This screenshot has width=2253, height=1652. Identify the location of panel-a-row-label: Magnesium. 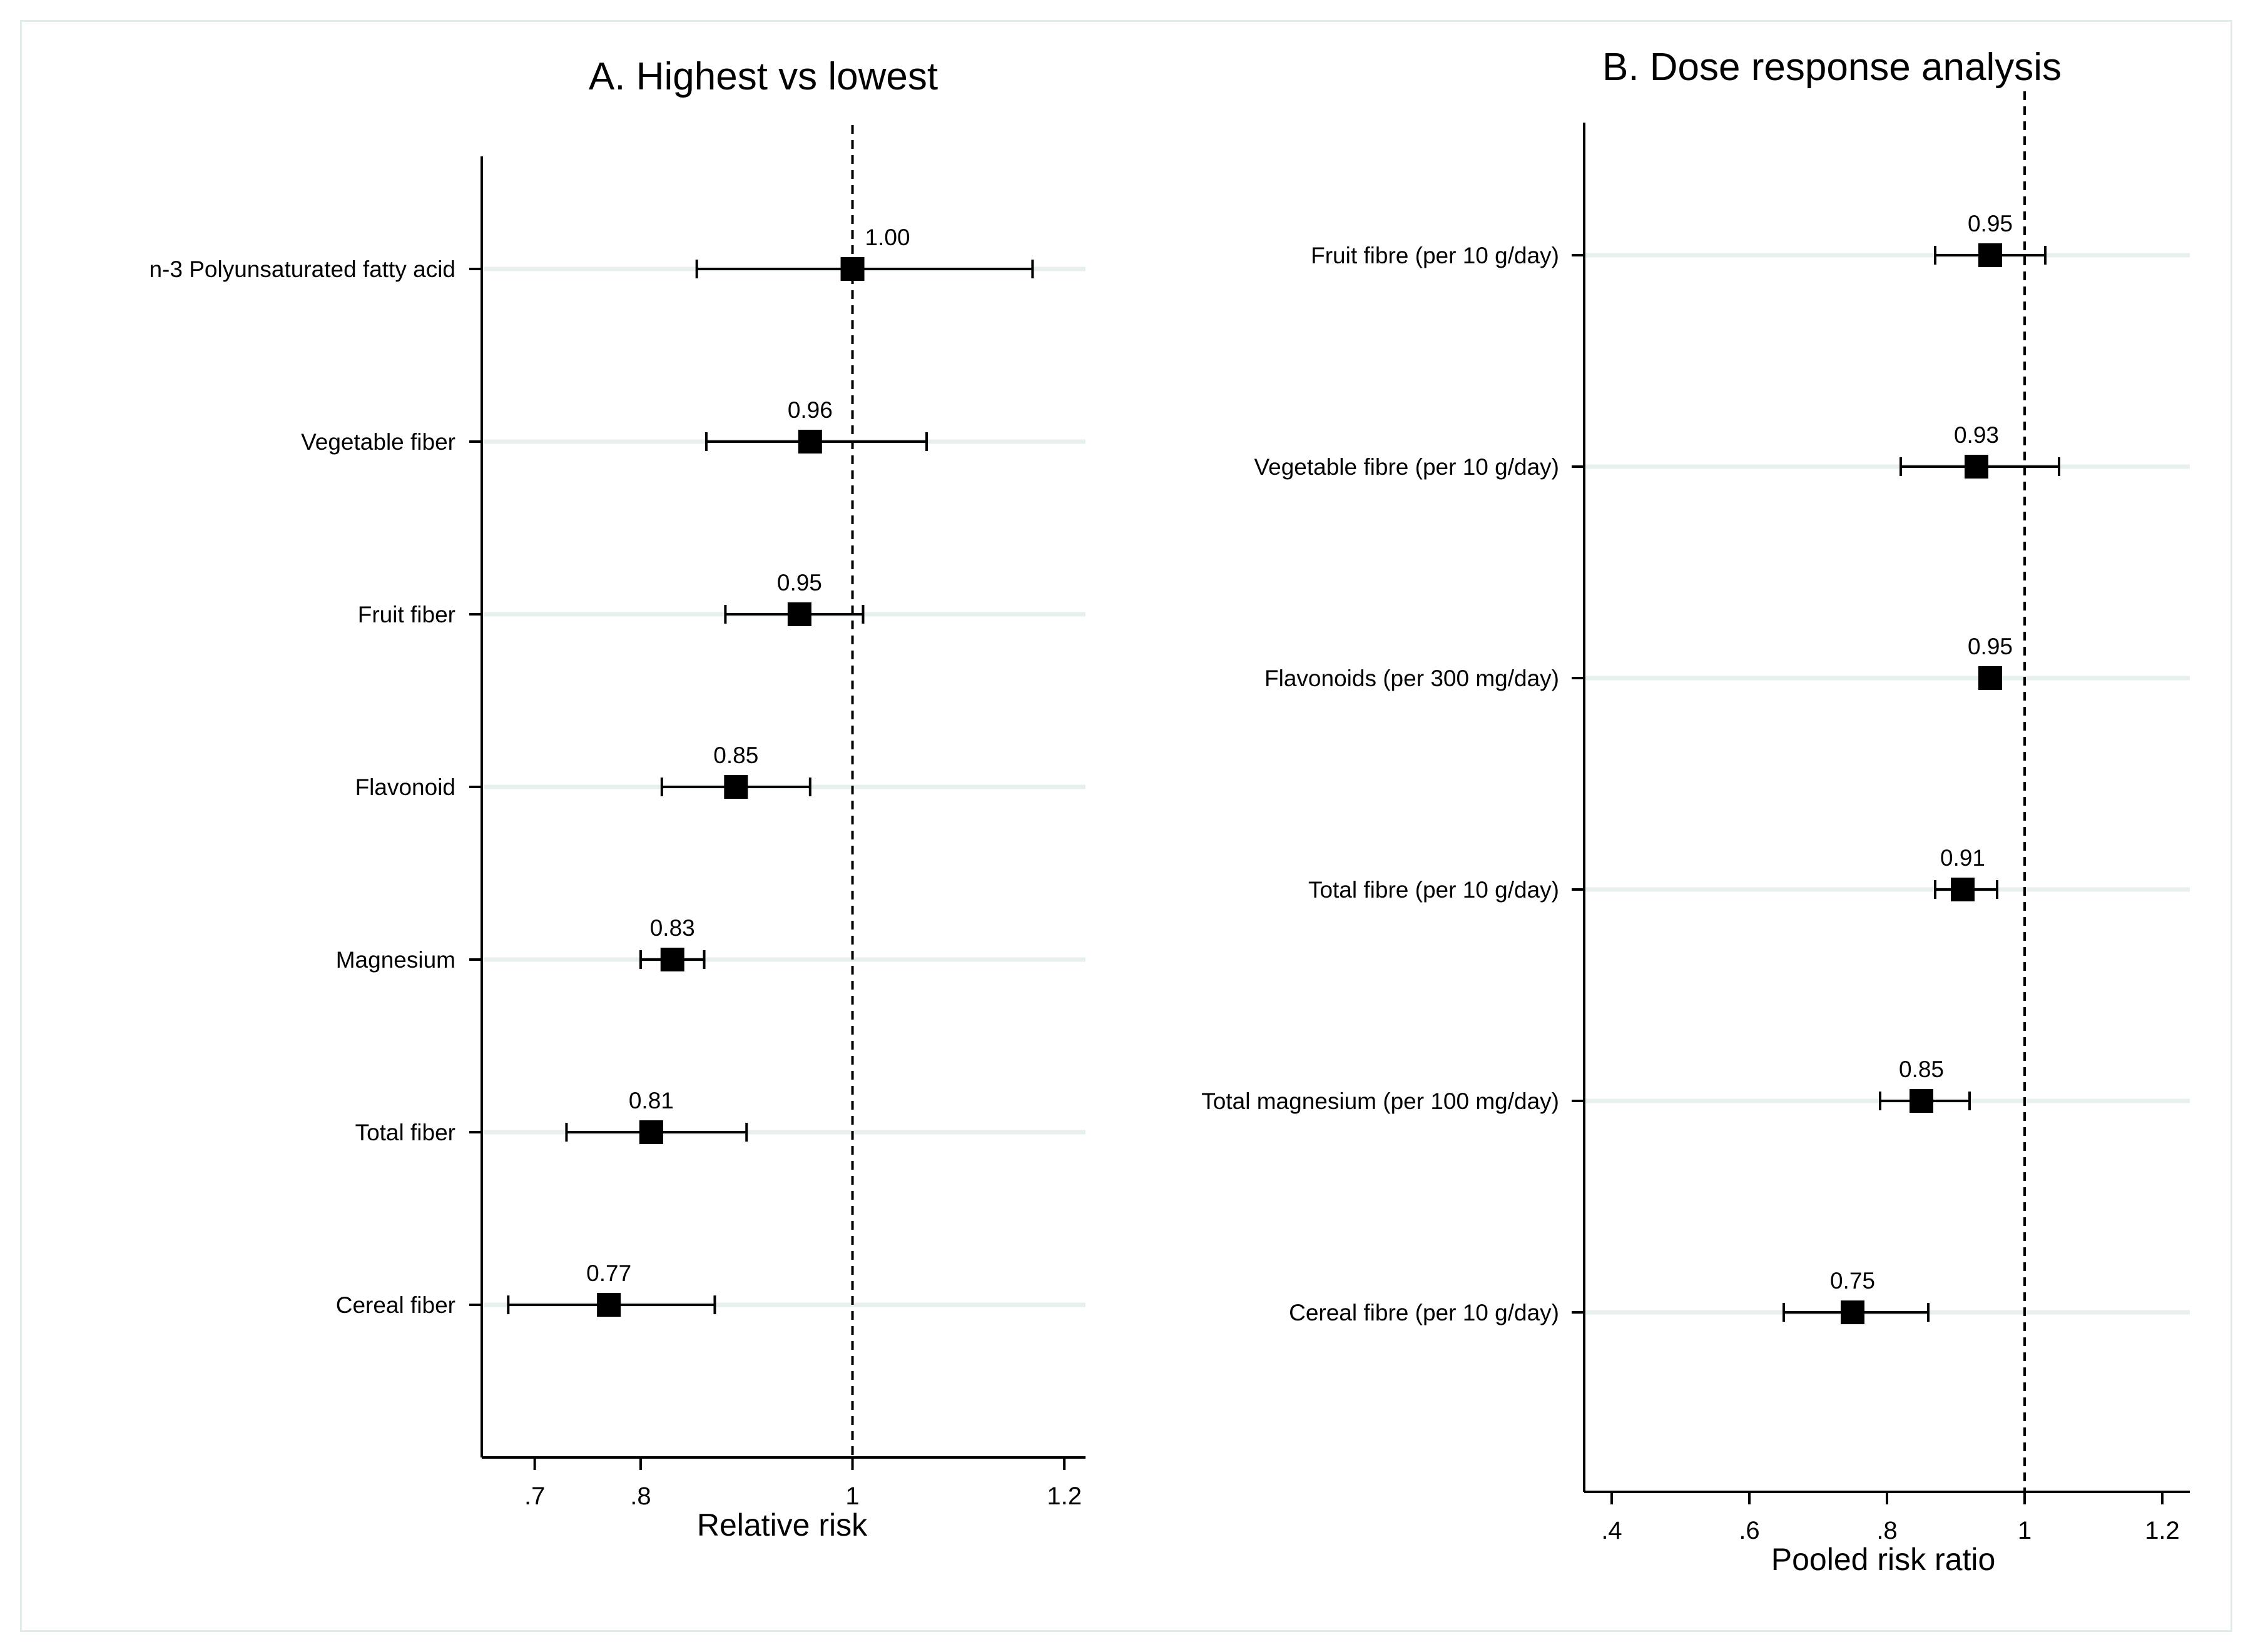
(395, 960).